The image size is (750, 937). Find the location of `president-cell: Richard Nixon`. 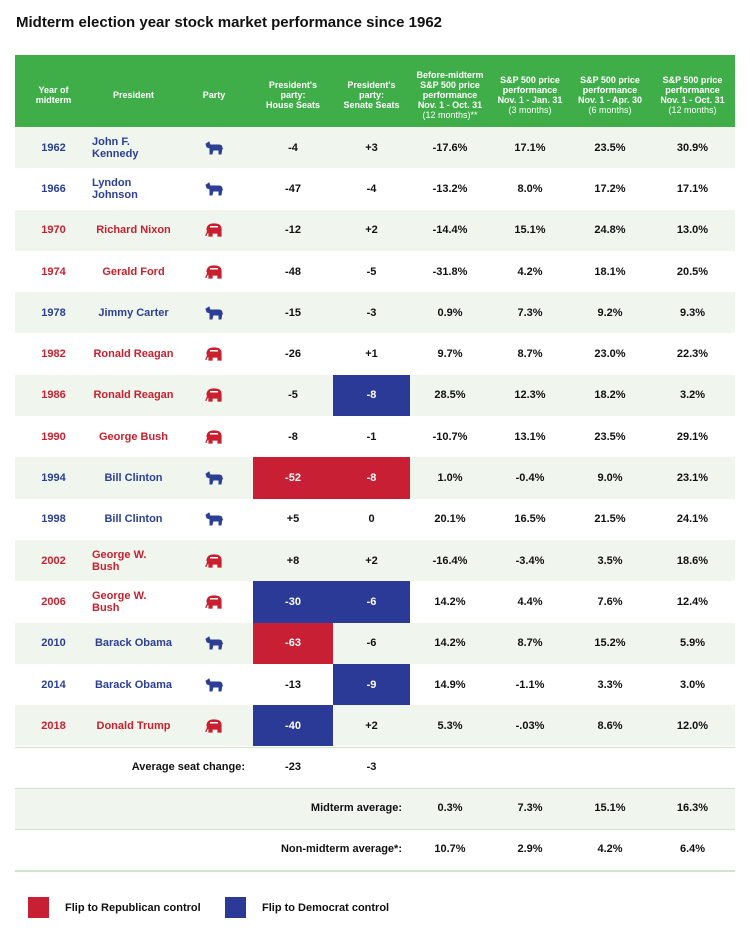

president-cell: Richard Nixon is located at coordinates (133, 230).